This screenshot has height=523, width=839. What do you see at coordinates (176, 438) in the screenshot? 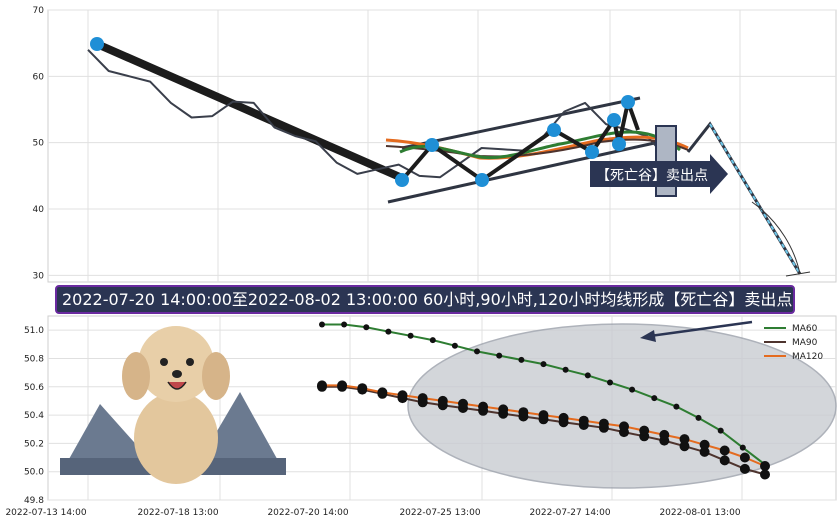
I see `poodle-body` at bounding box center [176, 438].